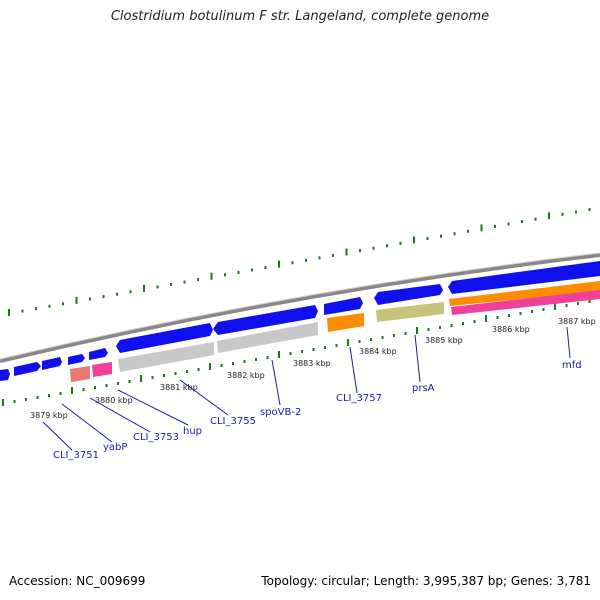 This screenshot has width=600, height=600. Describe the element at coordinates (423, 388) in the screenshot. I see `gene-label-prsa: prsA` at that location.